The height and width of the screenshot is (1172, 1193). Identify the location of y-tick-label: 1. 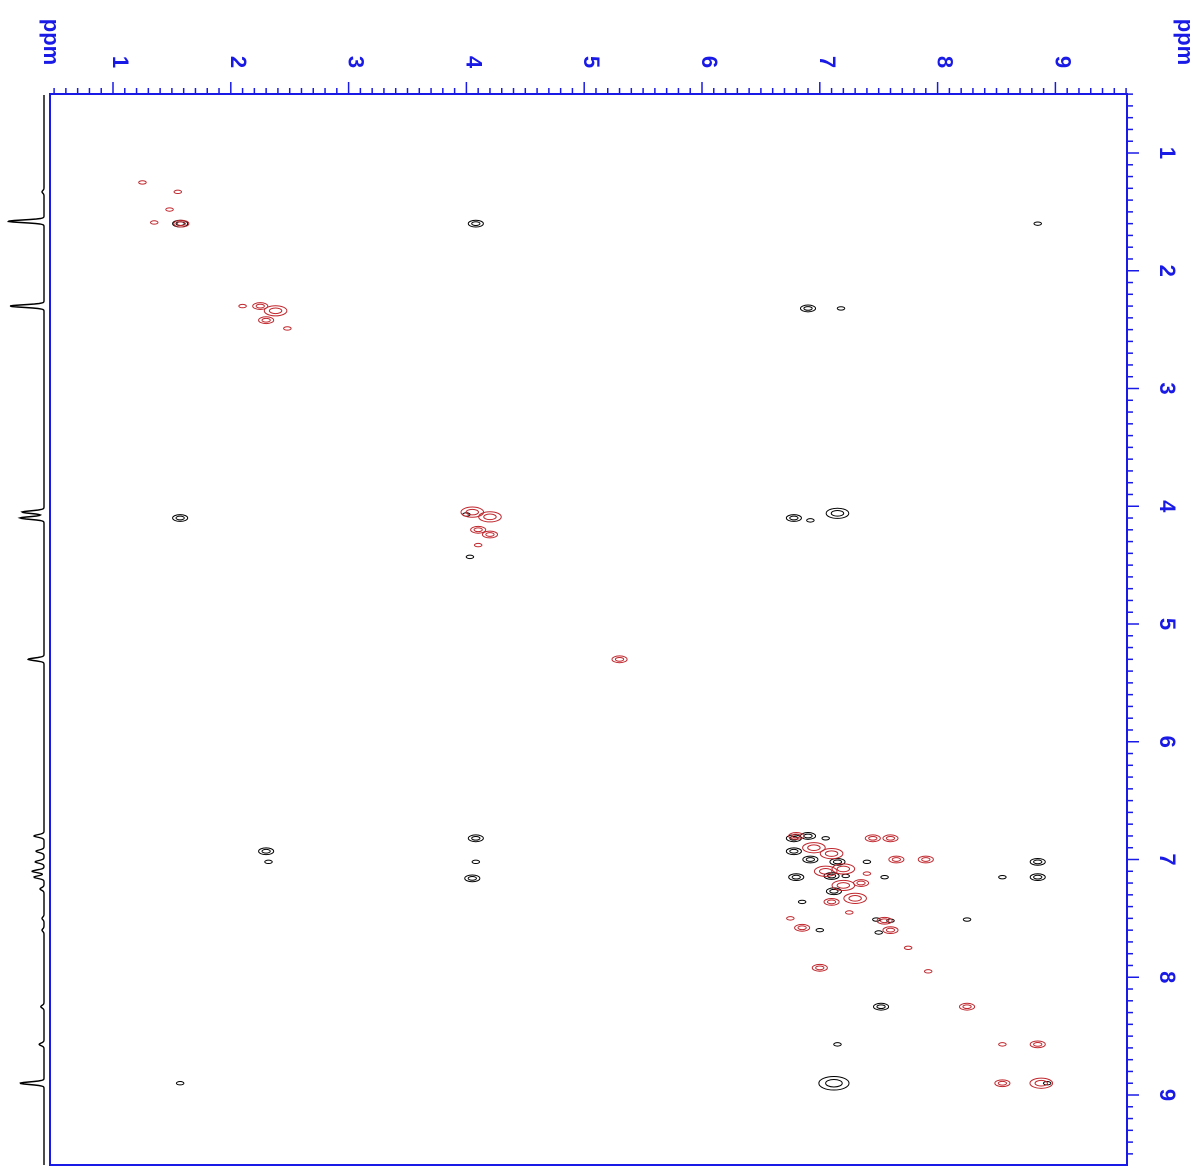
(1167, 153).